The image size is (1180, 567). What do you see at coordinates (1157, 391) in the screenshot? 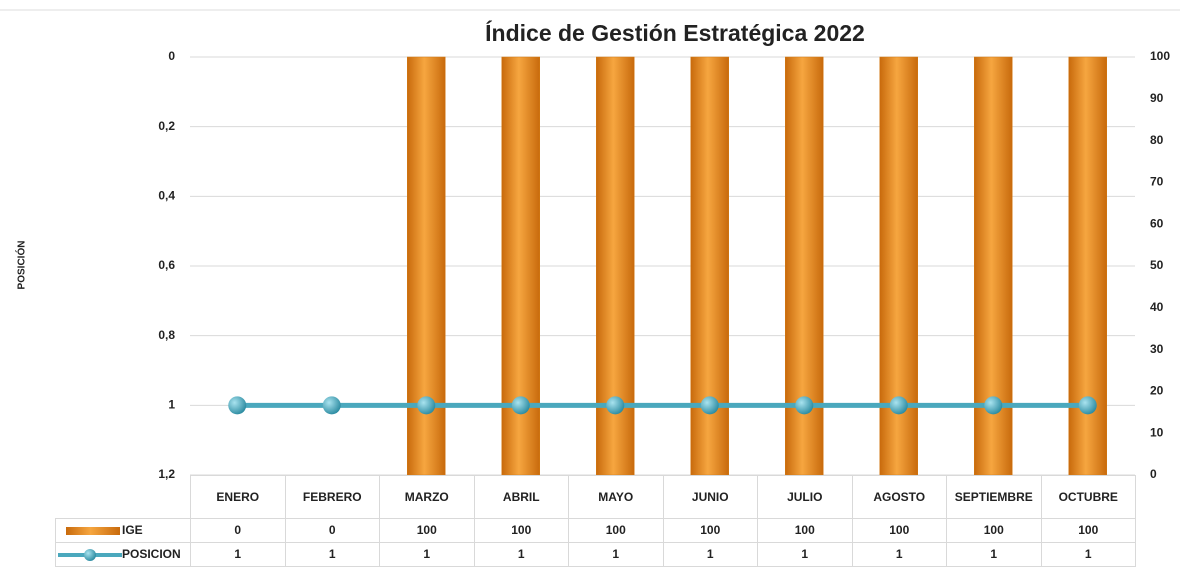
I see `y2-tick-label: 20` at bounding box center [1157, 391].